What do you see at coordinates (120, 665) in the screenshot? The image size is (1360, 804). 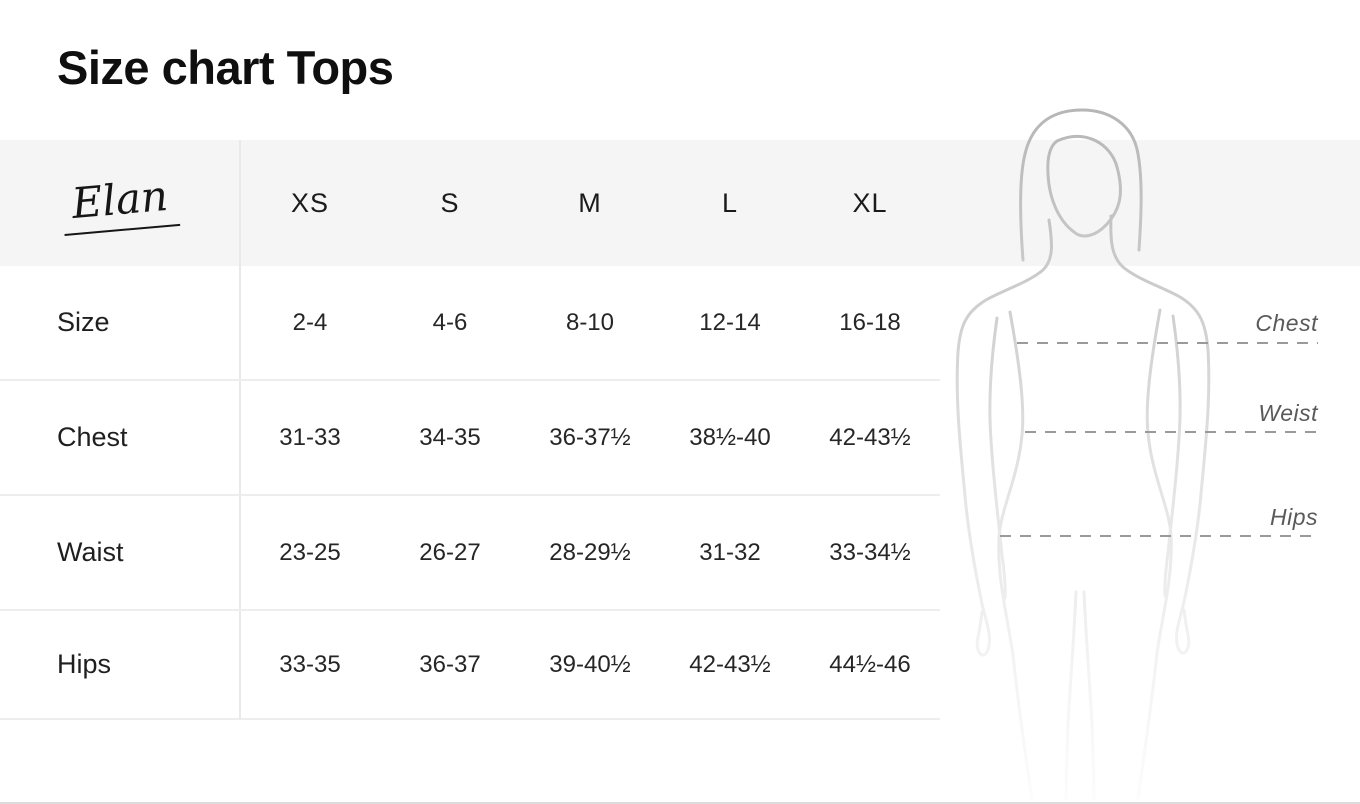 I see `row-label-hips: Hips` at bounding box center [120, 665].